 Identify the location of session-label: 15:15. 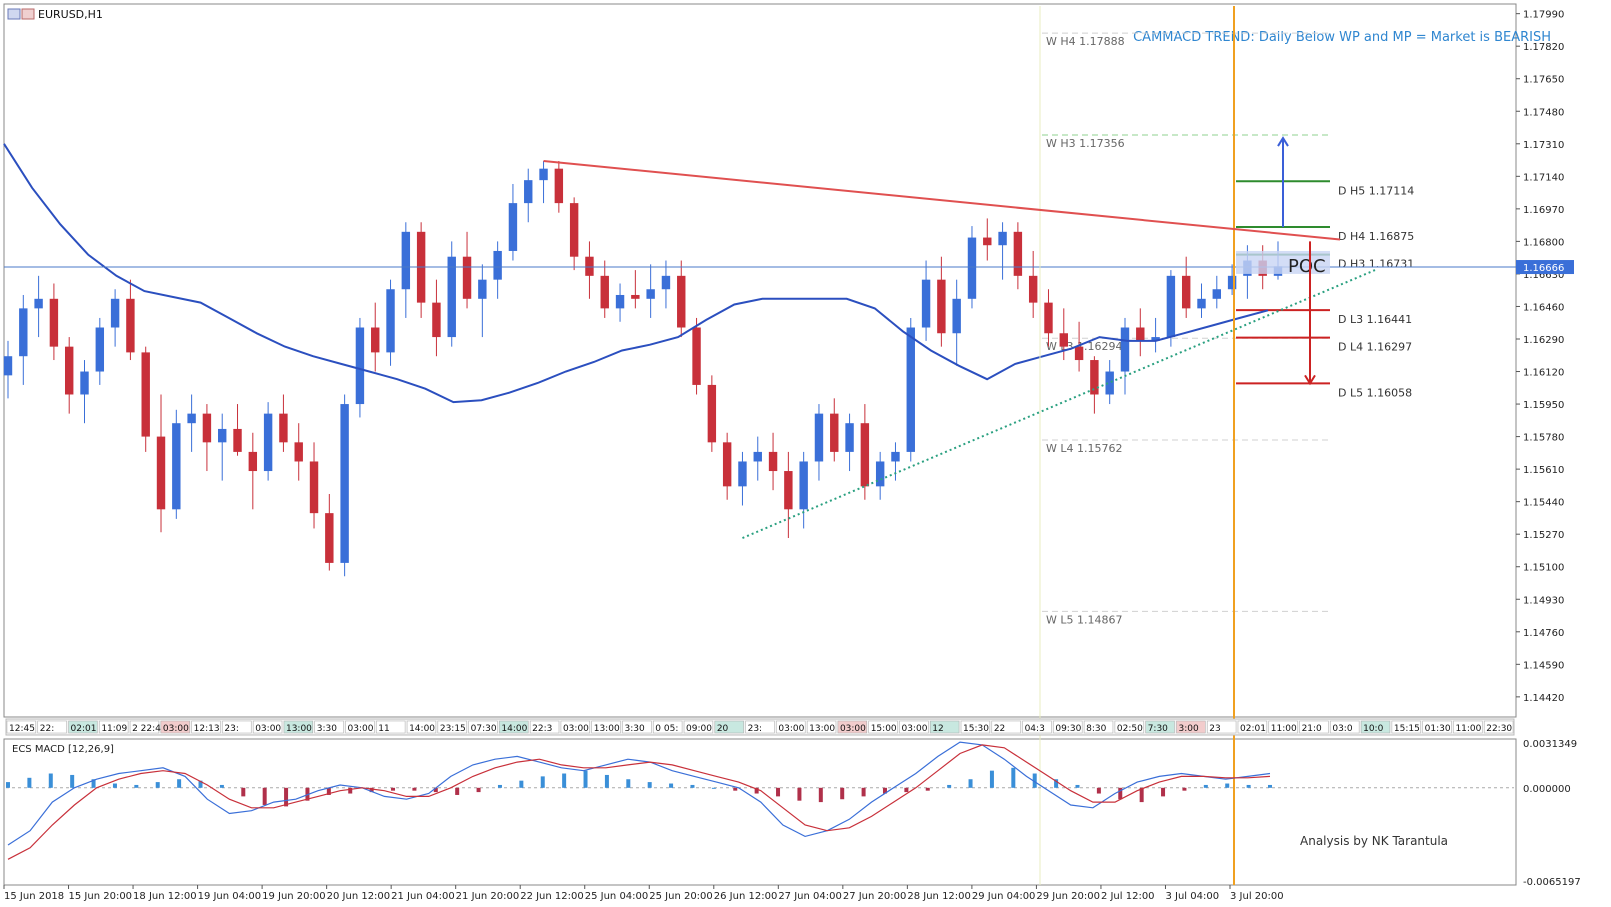
(1407, 729).